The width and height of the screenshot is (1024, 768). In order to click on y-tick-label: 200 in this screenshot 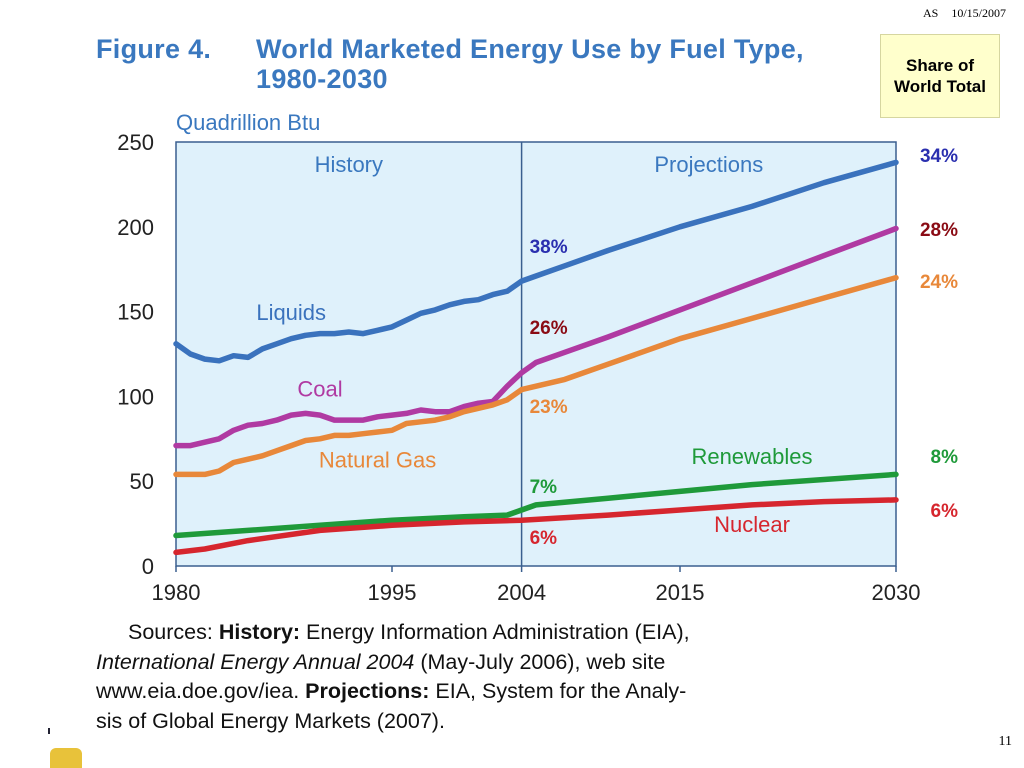, I will do `click(135, 227)`.